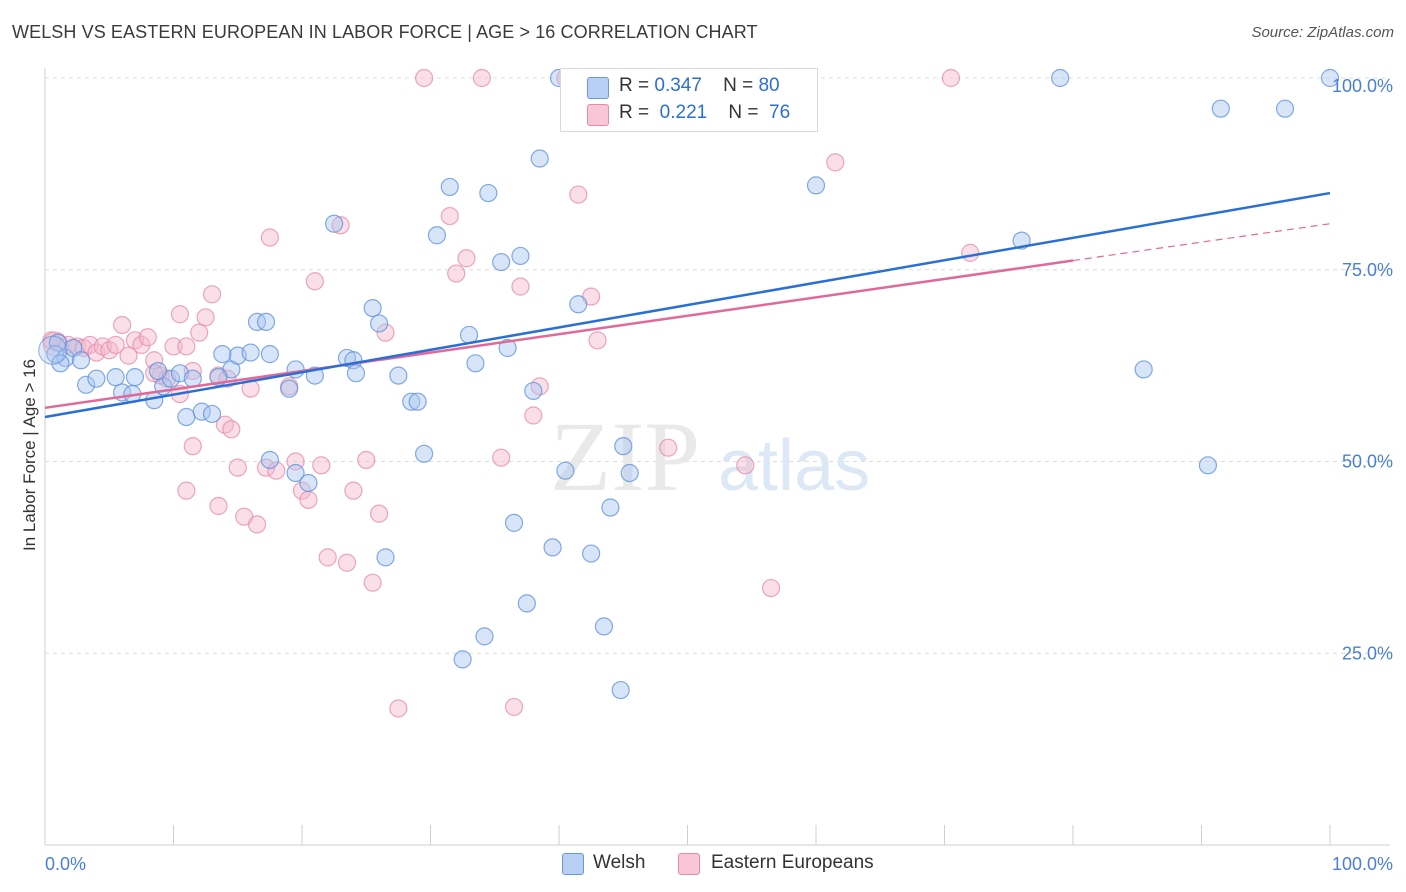  I want to click on x-tick-label: 100.0%, so click(1362, 864).